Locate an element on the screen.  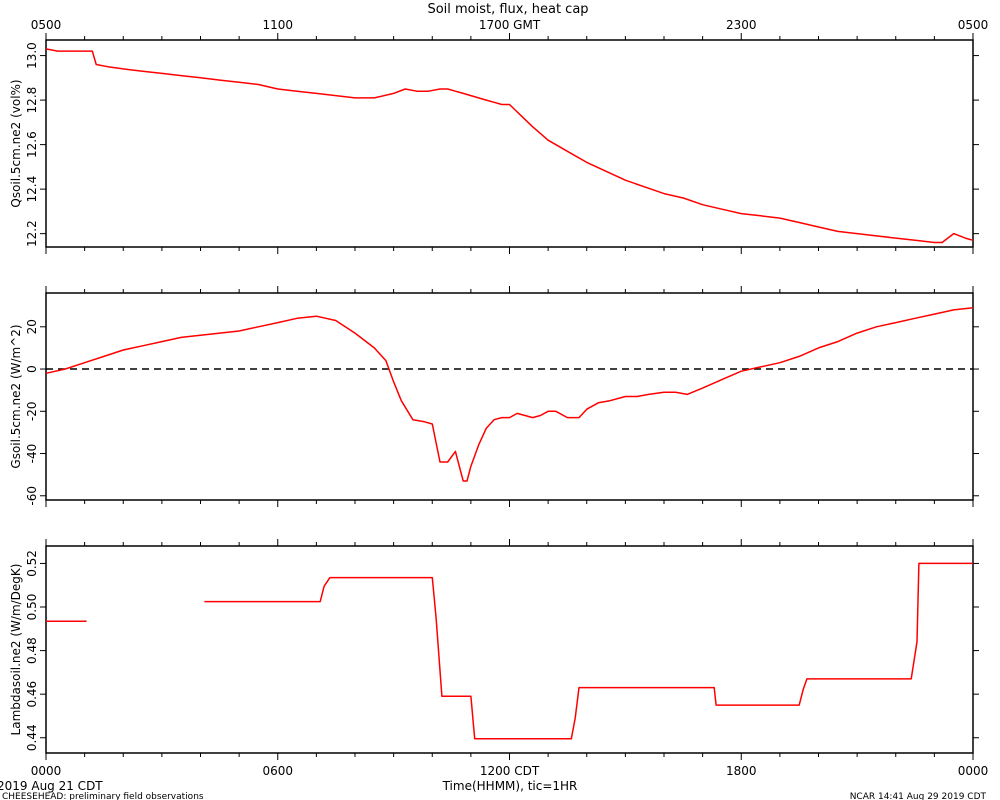
y-tick-label: 12.8 is located at coordinates (32, 100).